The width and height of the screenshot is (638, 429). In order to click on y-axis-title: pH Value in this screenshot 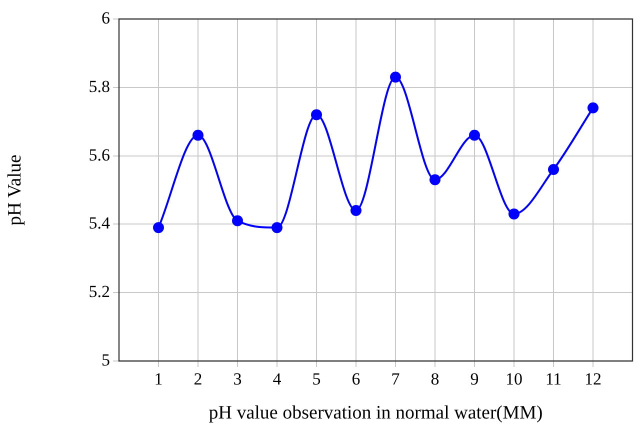, I will do `click(15, 190)`.